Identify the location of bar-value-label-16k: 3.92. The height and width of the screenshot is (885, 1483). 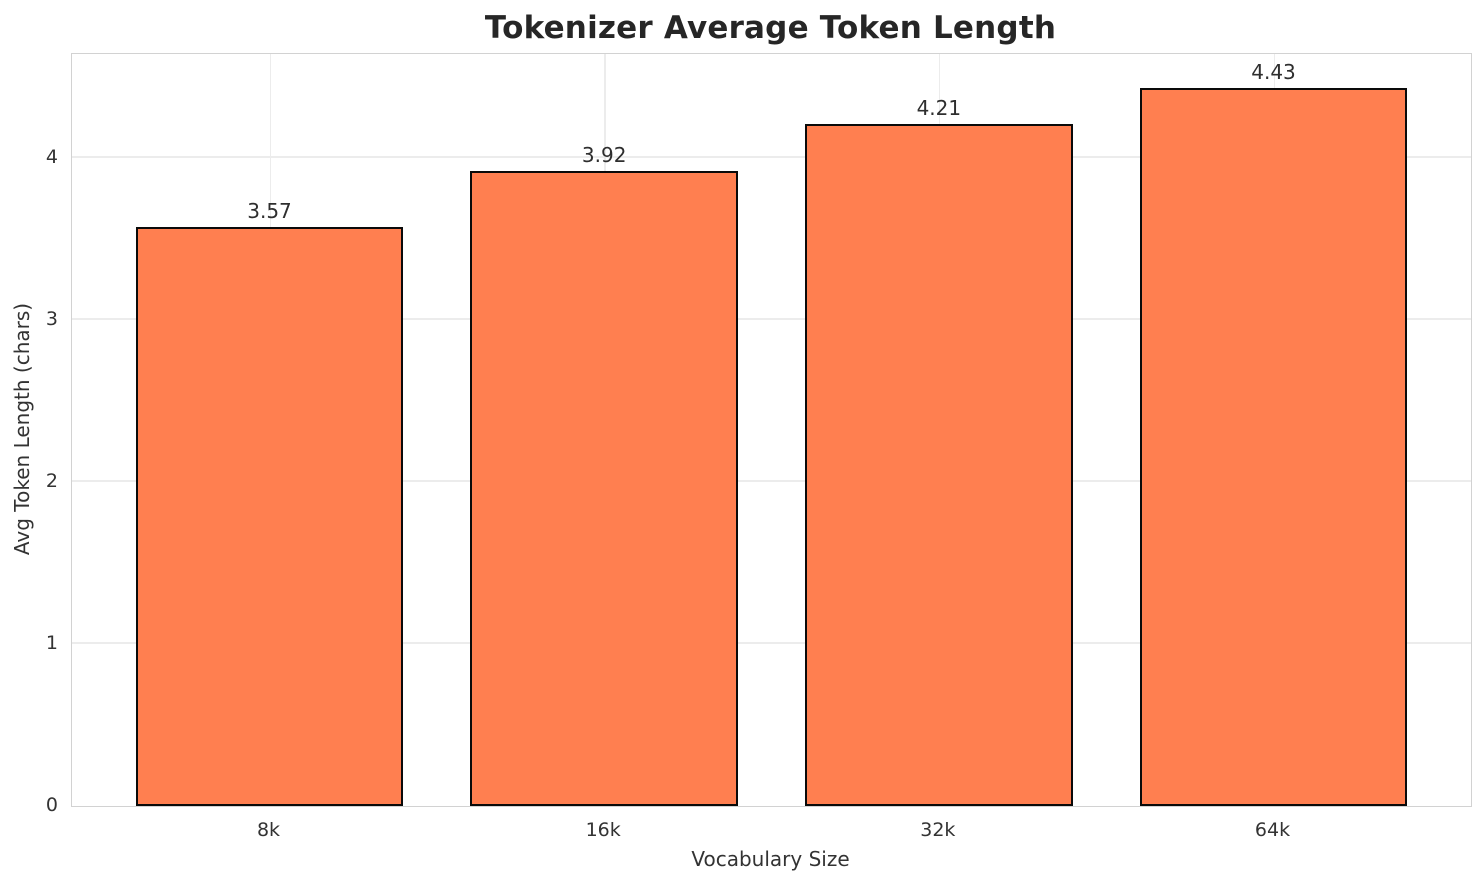
(604, 154).